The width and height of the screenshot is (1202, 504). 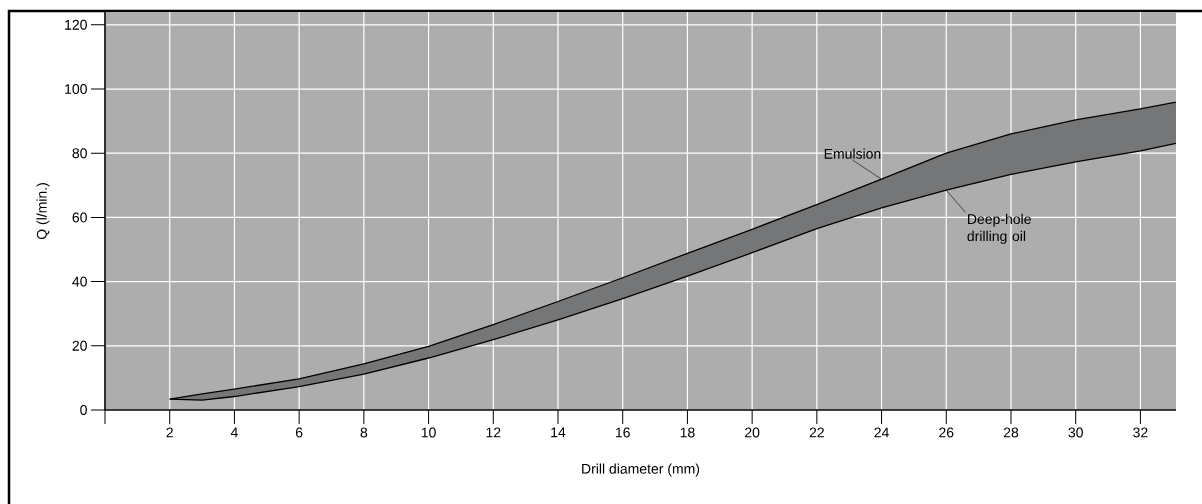 What do you see at coordinates (687, 432) in the screenshot?
I see `x-tick-label: 18` at bounding box center [687, 432].